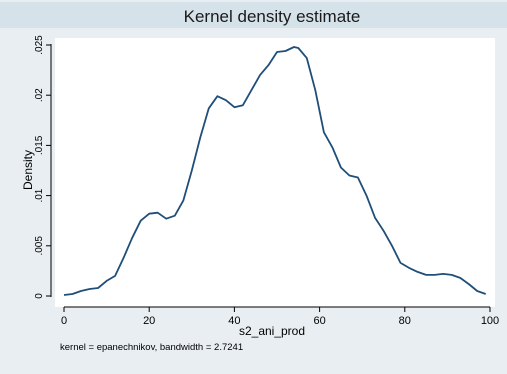 This screenshot has height=374, width=507. What do you see at coordinates (405, 321) in the screenshot?
I see `x-tick-label: 80` at bounding box center [405, 321].